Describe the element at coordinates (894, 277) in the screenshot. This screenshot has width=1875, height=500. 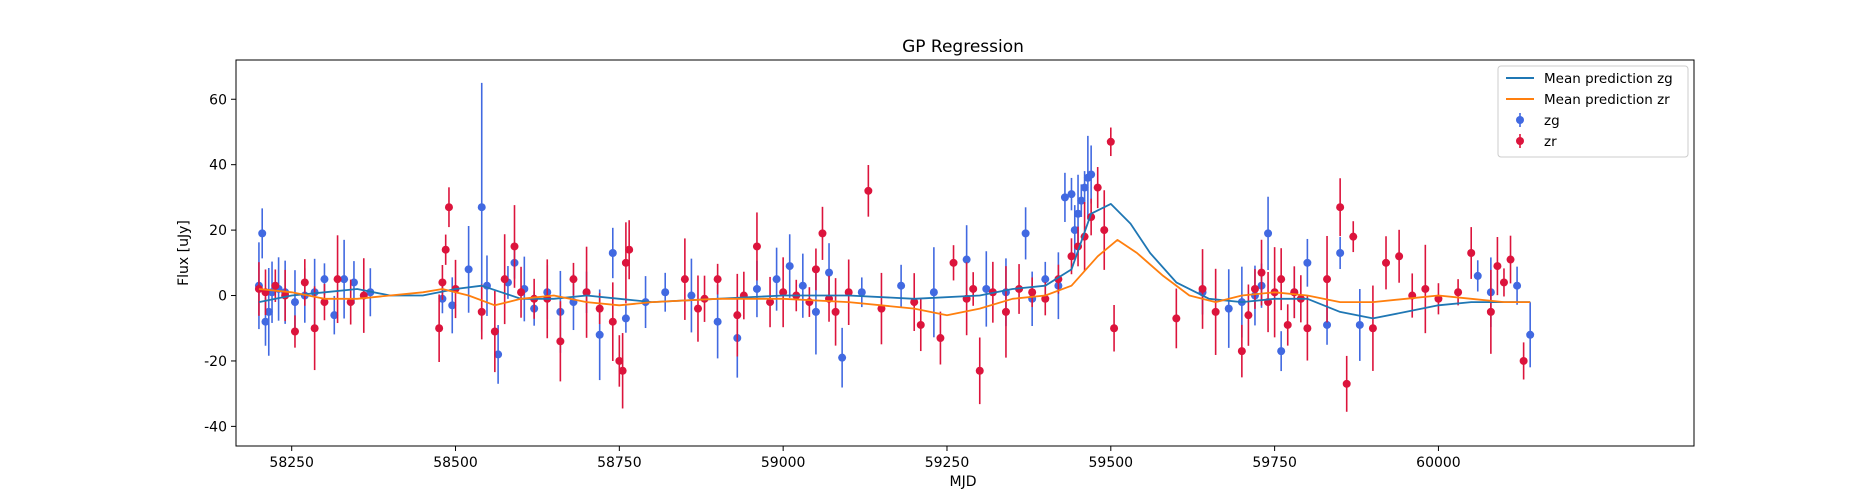
I see `line-mean-prediction-zr` at that location.